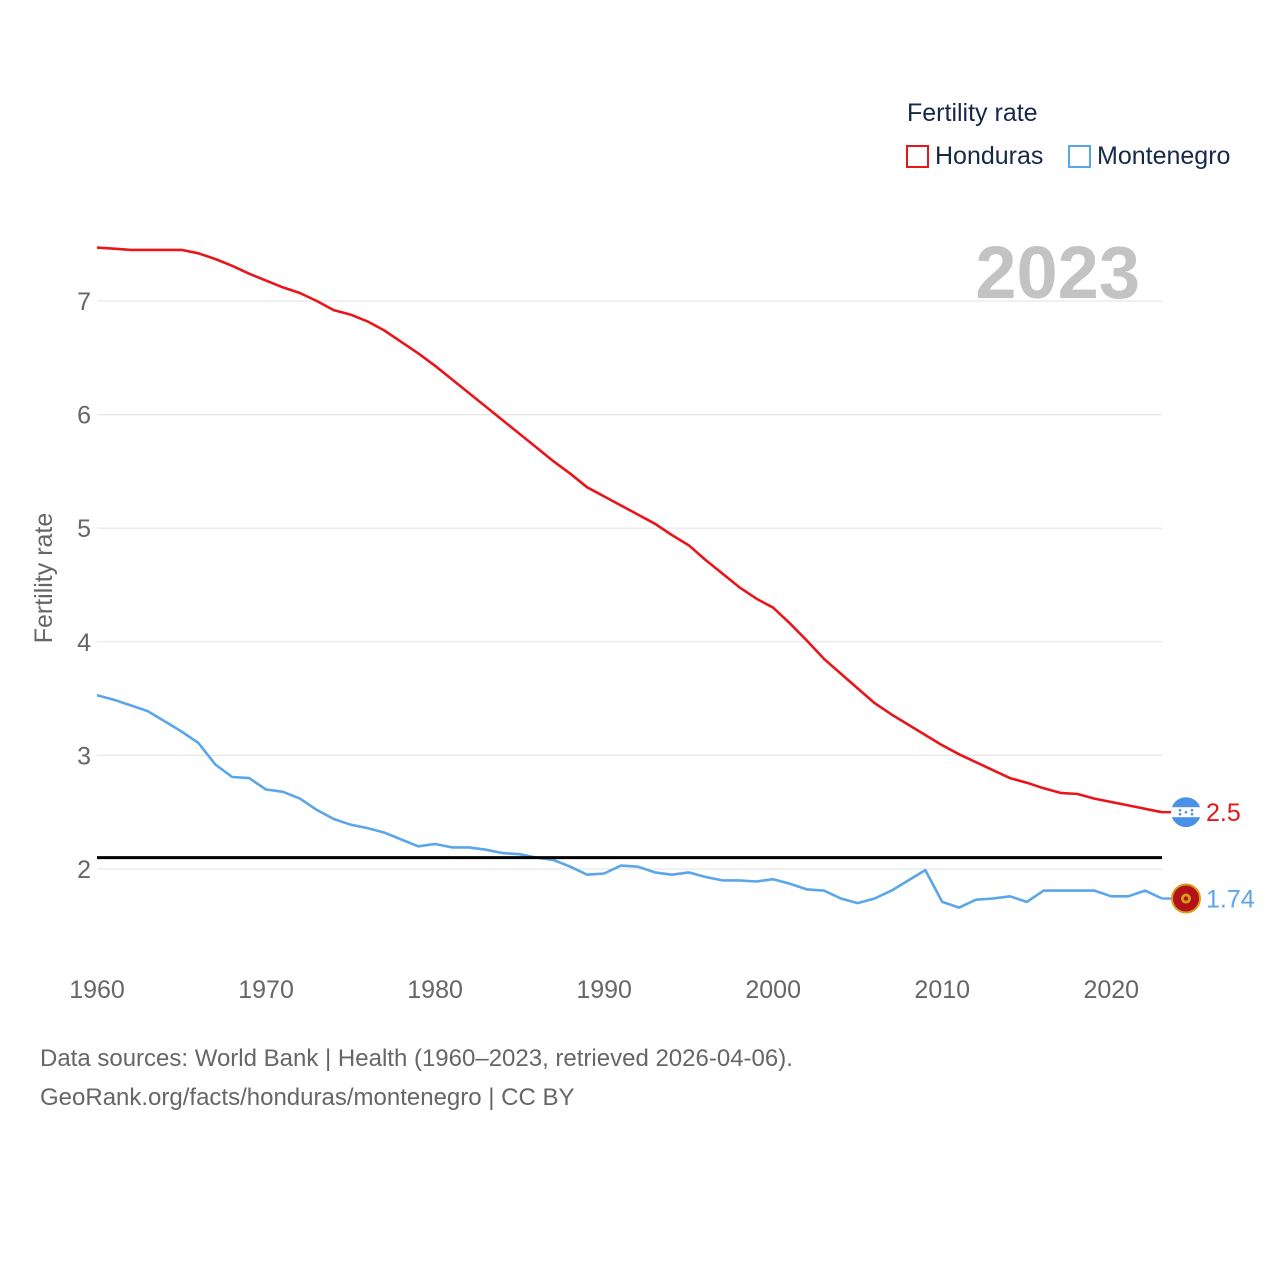 Image resolution: width=1280 pixels, height=1280 pixels. What do you see at coordinates (84, 586) in the screenshot?
I see `y-axis-ticks: 2 3 4 5 6 7` at bounding box center [84, 586].